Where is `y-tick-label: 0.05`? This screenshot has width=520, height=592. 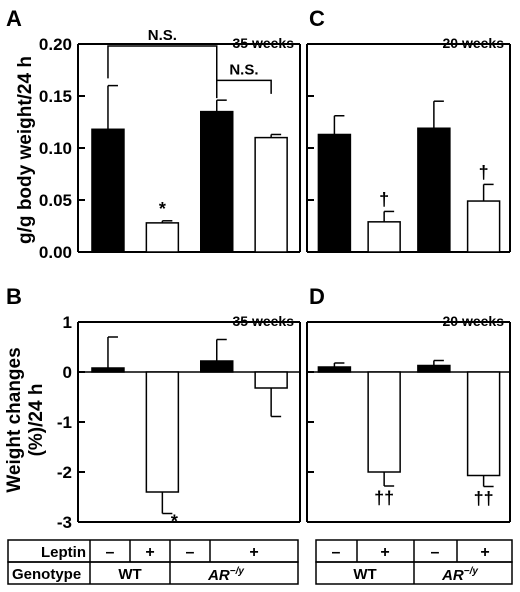 y-tick-label: 0.05 is located at coordinates (55, 200).